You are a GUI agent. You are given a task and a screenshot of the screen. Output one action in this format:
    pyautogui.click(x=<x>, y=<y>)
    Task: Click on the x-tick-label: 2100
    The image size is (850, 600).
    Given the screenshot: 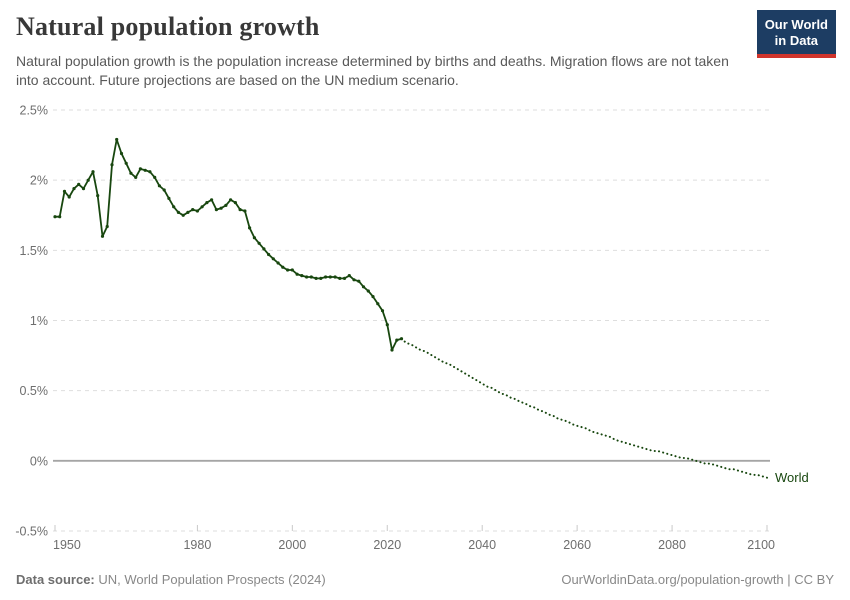 What is the action you would take?
    pyautogui.click(x=761, y=545)
    